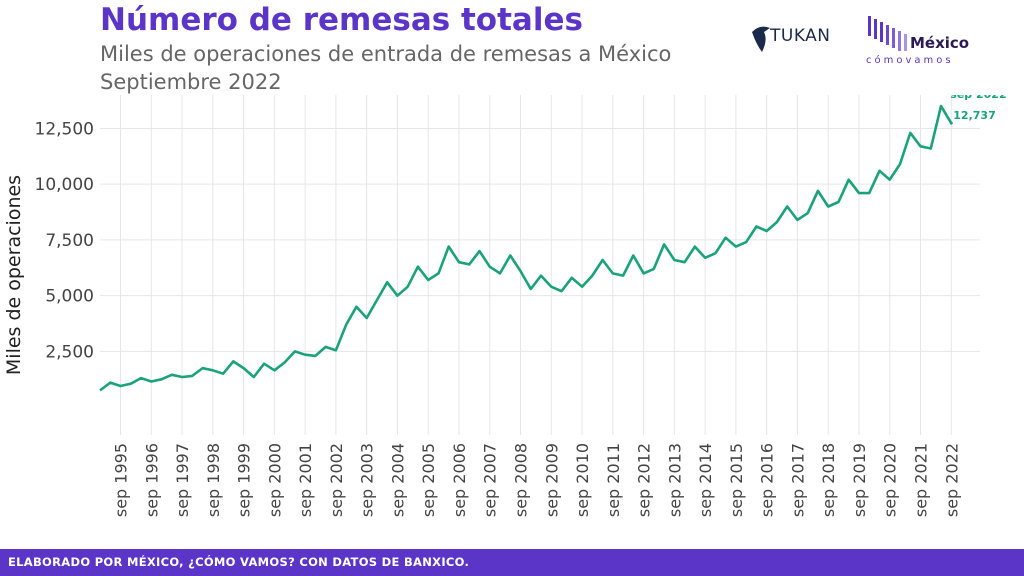 The height and width of the screenshot is (576, 1024). What do you see at coordinates (797, 480) in the screenshot?
I see `x-tick-label: sep 2017` at bounding box center [797, 480].